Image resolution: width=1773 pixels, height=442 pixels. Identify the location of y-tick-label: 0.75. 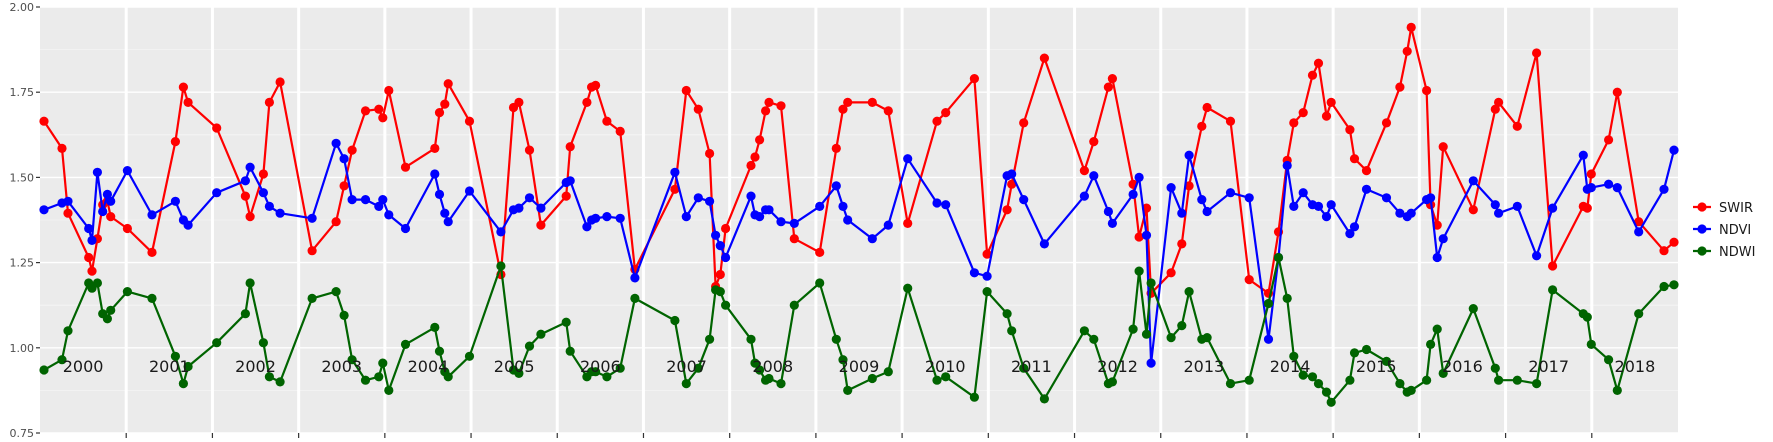
(22, 433).